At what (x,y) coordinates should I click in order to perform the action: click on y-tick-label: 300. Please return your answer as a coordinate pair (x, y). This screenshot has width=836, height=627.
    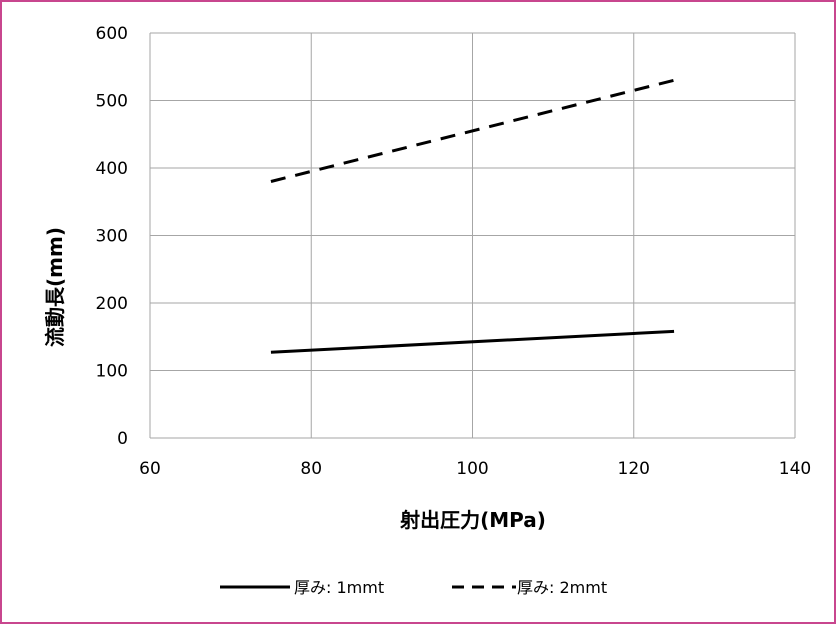
    Looking at the image, I should click on (112, 237).